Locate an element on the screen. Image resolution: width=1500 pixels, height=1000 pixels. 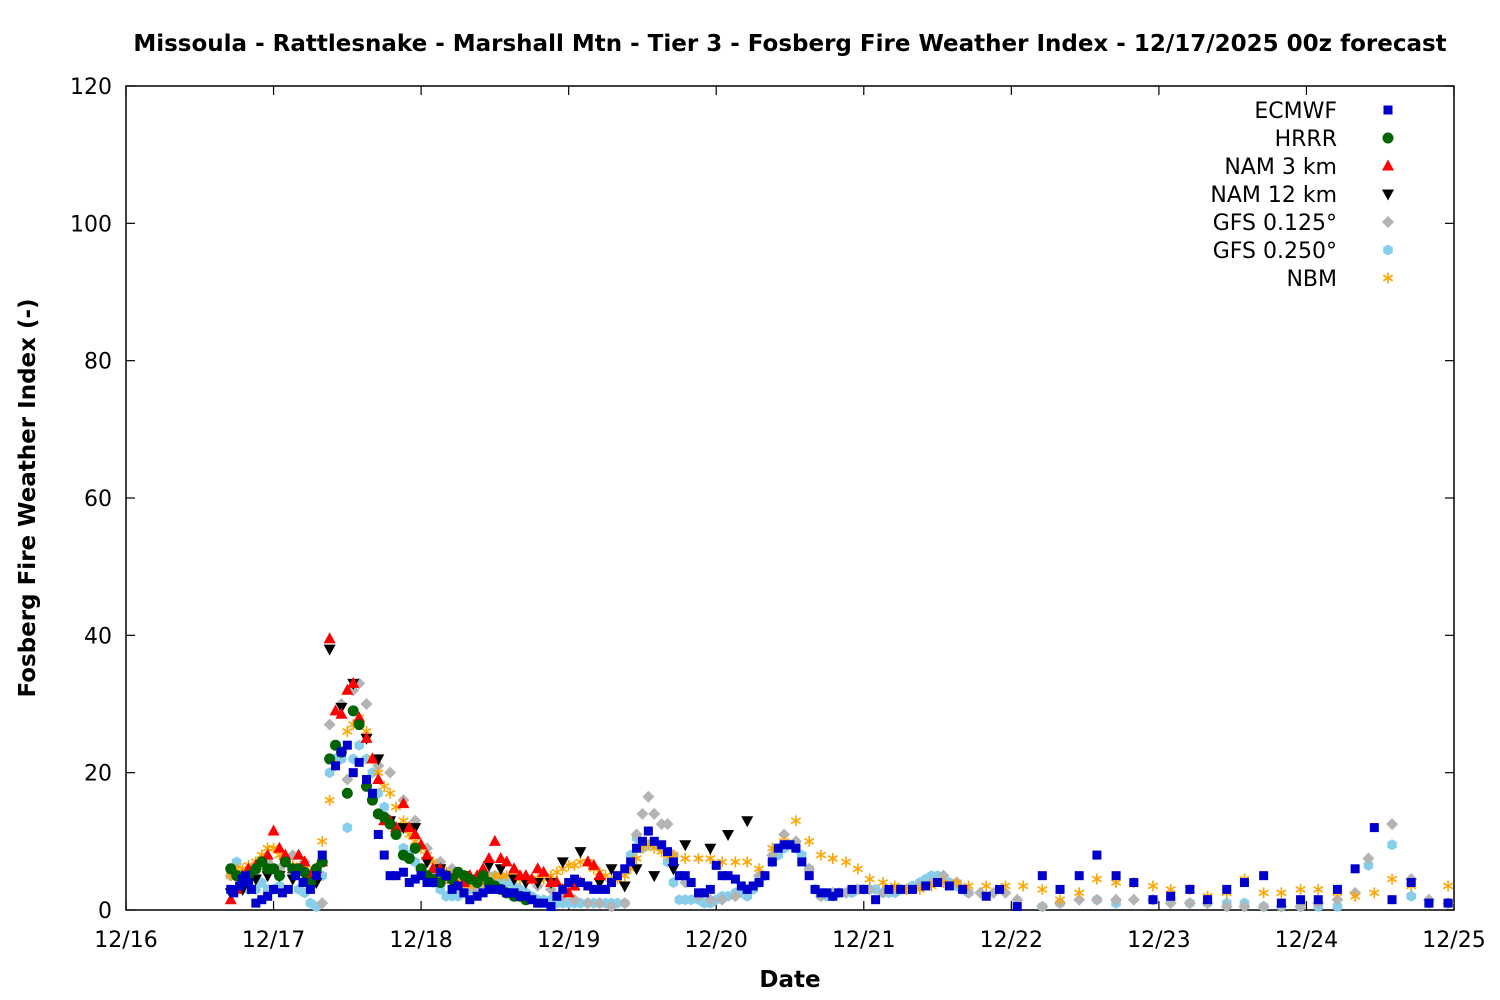
point-hrrr is located at coordinates (359, 725).